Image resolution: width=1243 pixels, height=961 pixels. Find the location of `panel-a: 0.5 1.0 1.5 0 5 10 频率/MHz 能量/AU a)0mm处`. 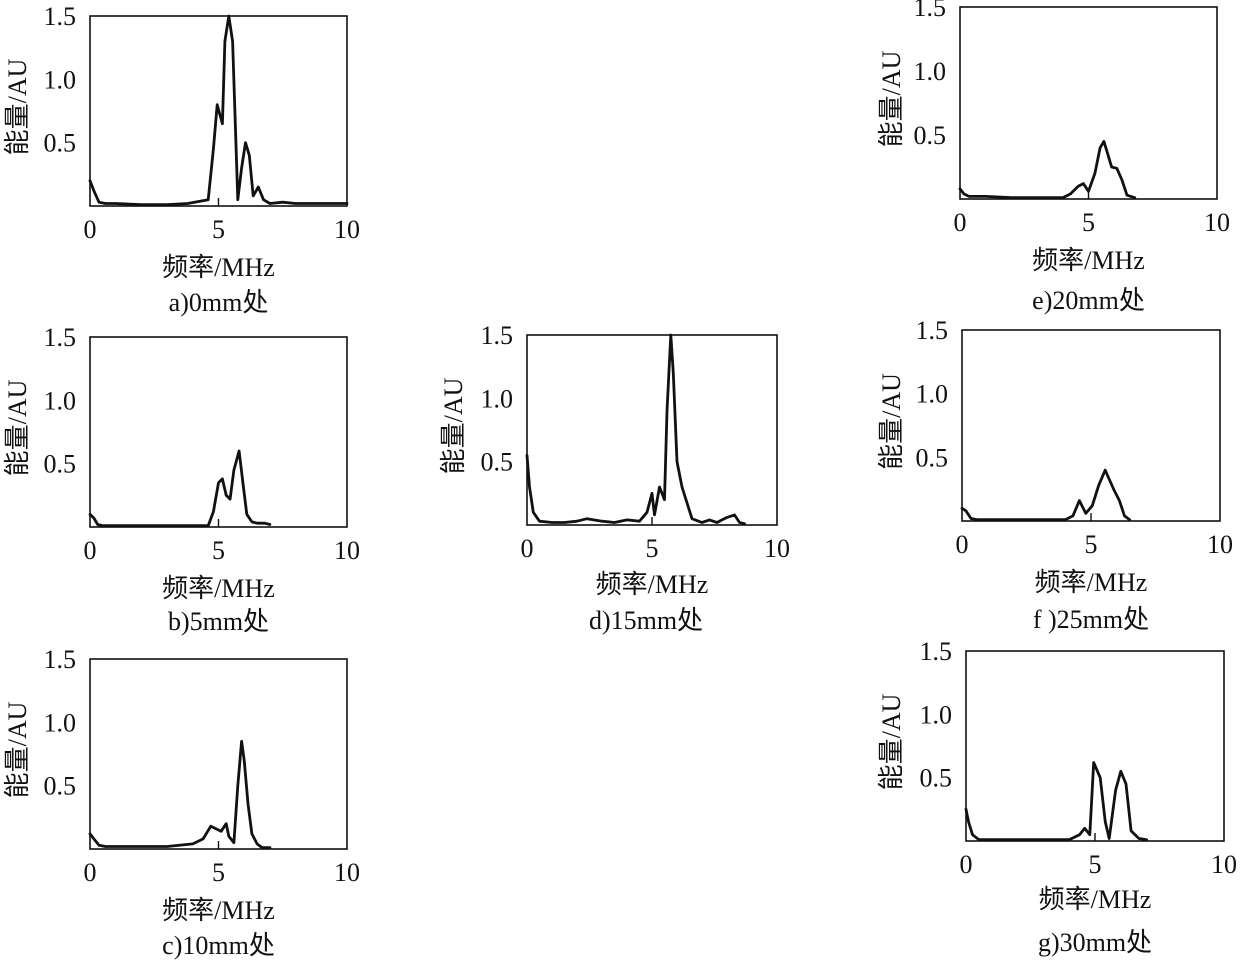

panel-a: 0.5 1.0 1.5 0 5 10 频率/MHz 能量/AU a)0mm处 is located at coordinates (181, 159).